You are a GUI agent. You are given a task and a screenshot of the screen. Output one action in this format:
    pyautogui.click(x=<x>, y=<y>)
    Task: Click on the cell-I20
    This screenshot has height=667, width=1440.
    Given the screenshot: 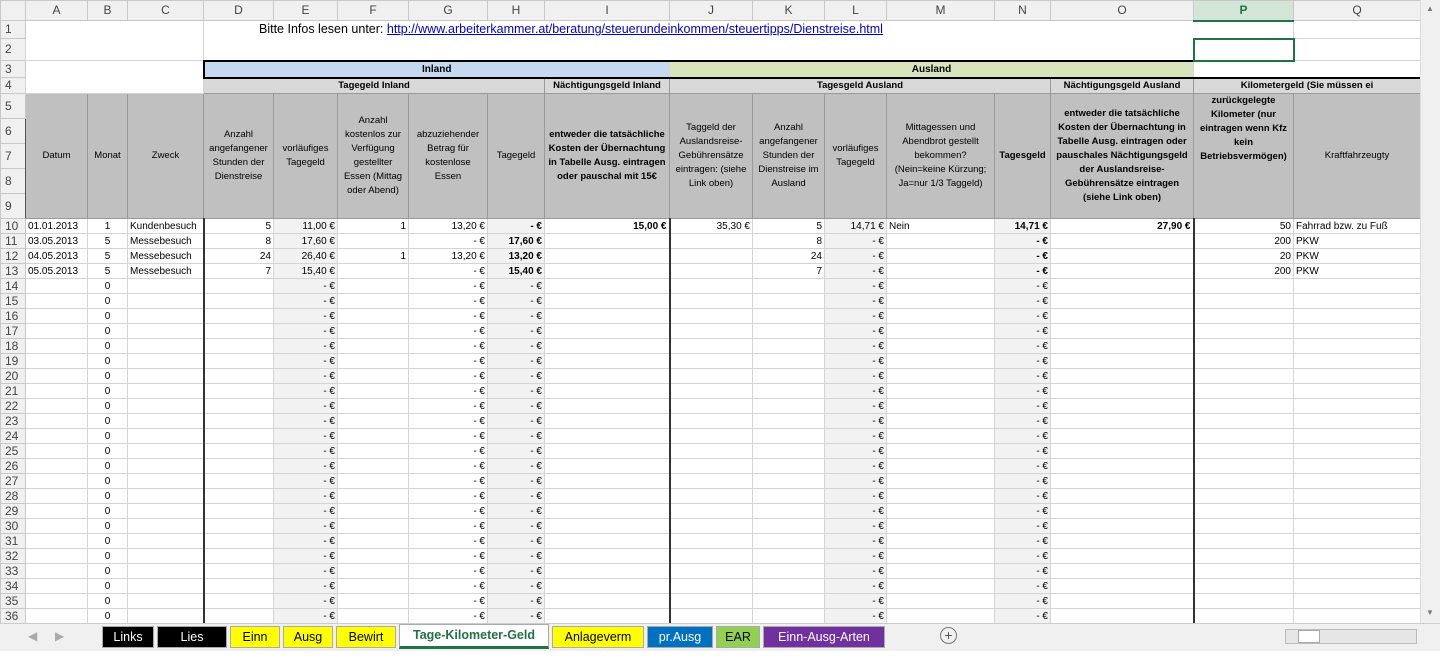 What is the action you would take?
    pyautogui.click(x=607, y=376)
    